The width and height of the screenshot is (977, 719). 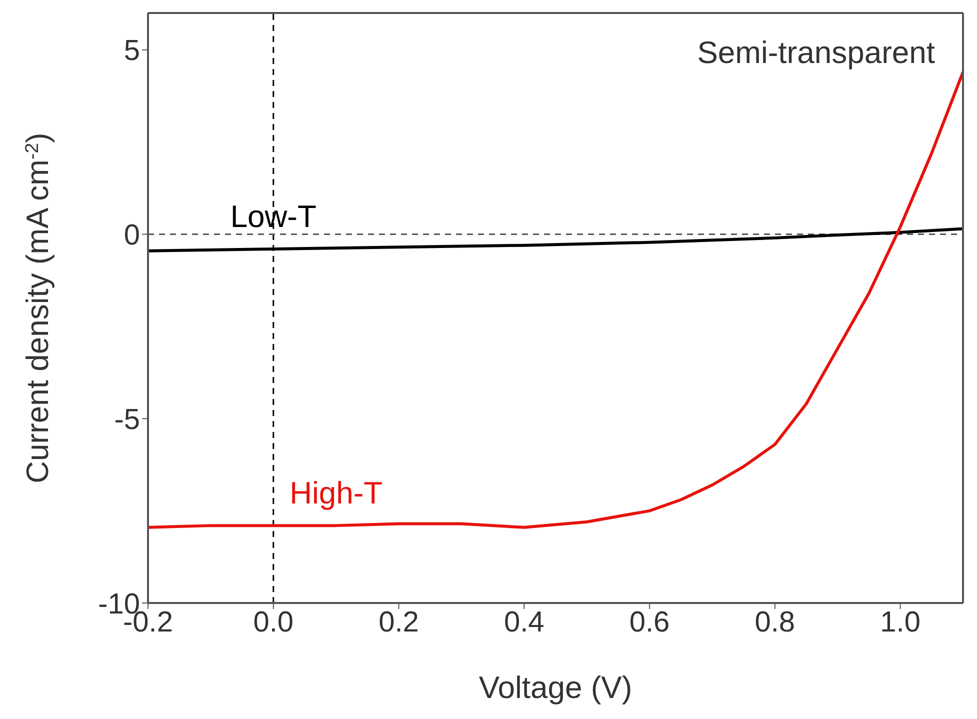 What do you see at coordinates (524, 622) in the screenshot?
I see `x-tick-label: 0.4` at bounding box center [524, 622].